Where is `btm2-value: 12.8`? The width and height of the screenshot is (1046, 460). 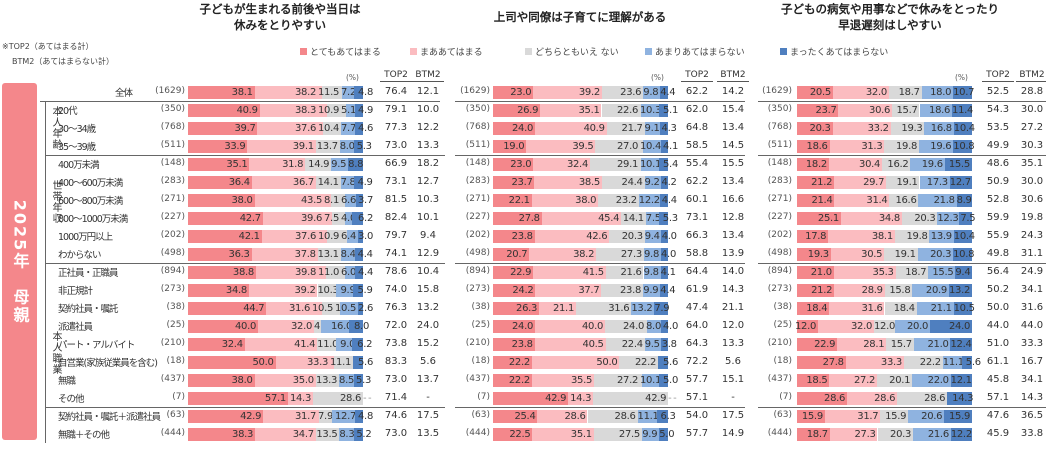
btm2-value: 12.8 is located at coordinates (733, 217).